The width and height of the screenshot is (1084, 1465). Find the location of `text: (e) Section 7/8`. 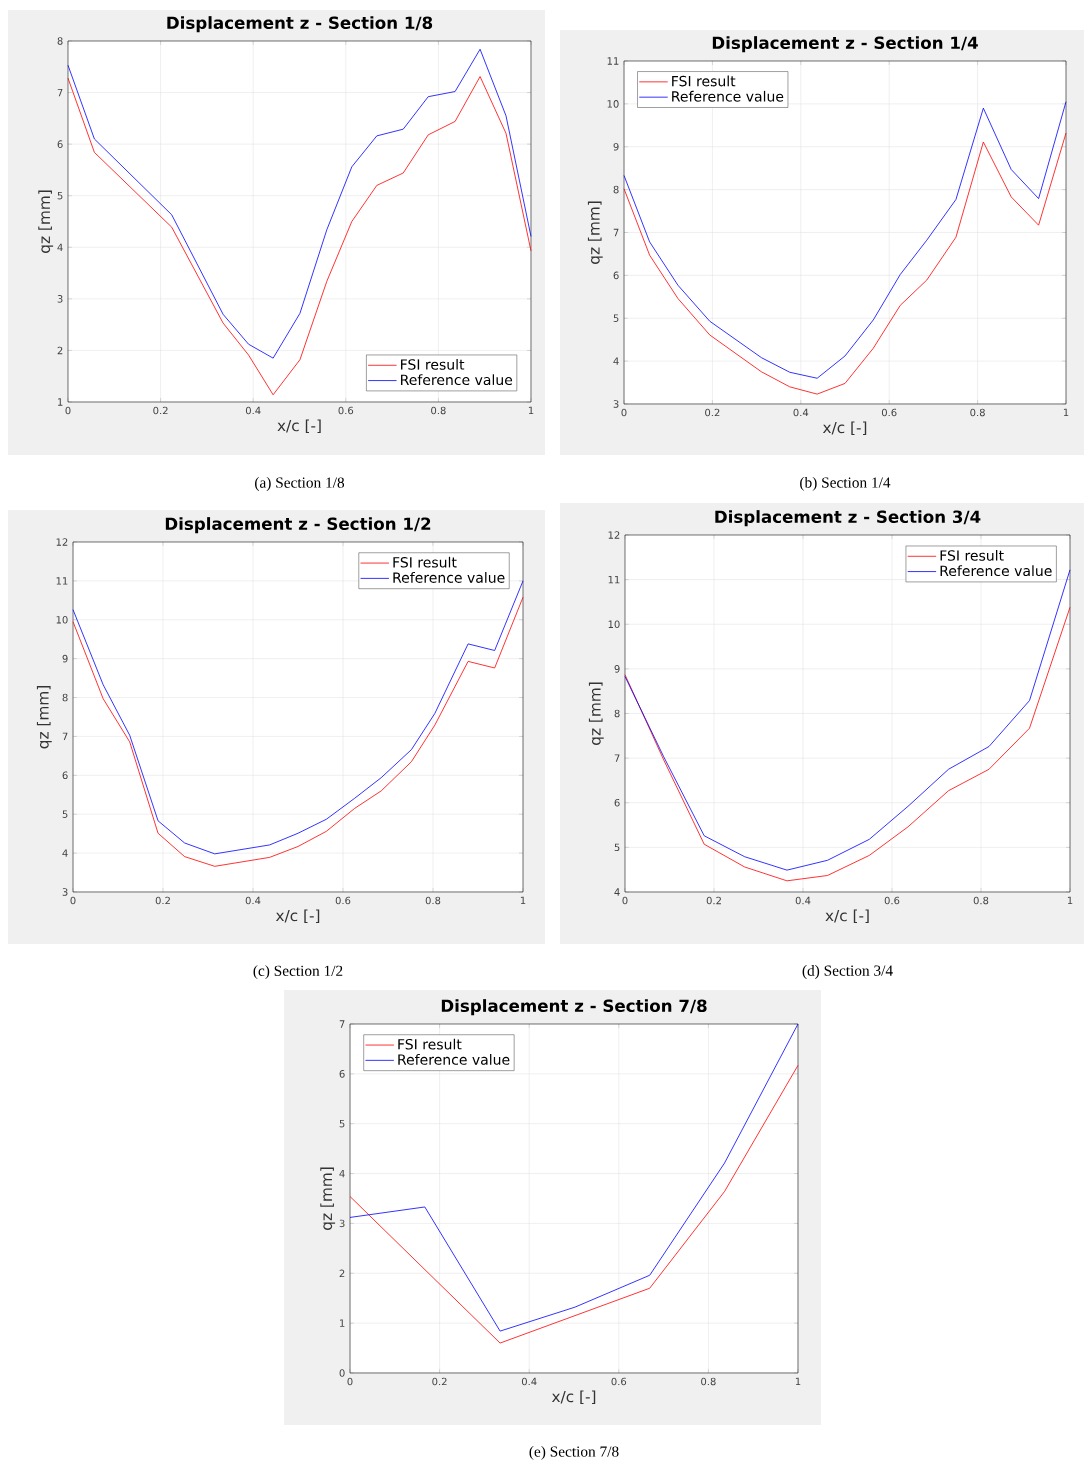

text: (e) Section 7/8 is located at coordinates (574, 1452).